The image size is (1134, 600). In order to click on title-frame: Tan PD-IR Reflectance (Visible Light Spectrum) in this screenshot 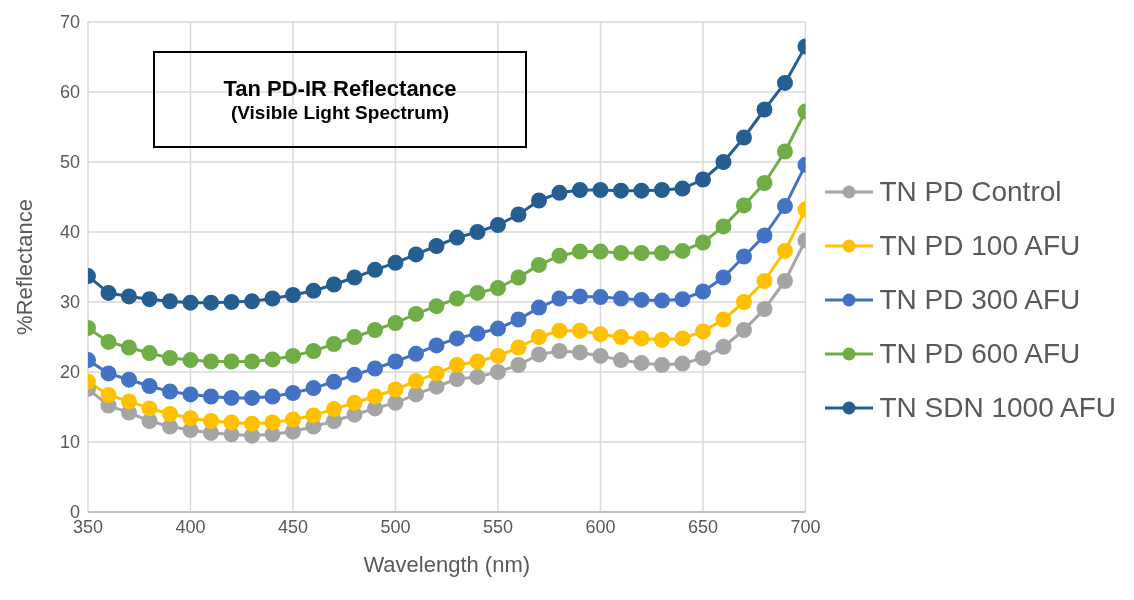, I will do `click(340, 99)`.